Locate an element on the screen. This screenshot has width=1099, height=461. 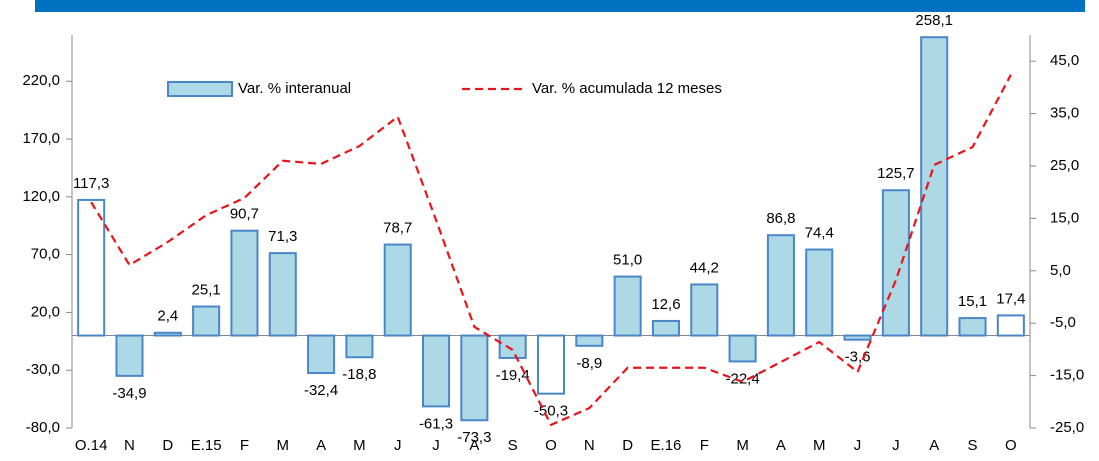
value-label: 90,7 is located at coordinates (244, 214).